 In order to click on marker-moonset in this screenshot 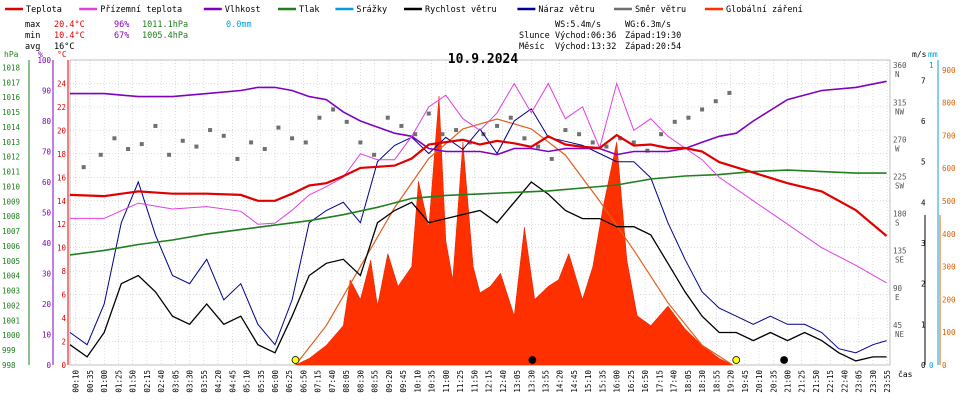, I will do `click(784, 360)`.